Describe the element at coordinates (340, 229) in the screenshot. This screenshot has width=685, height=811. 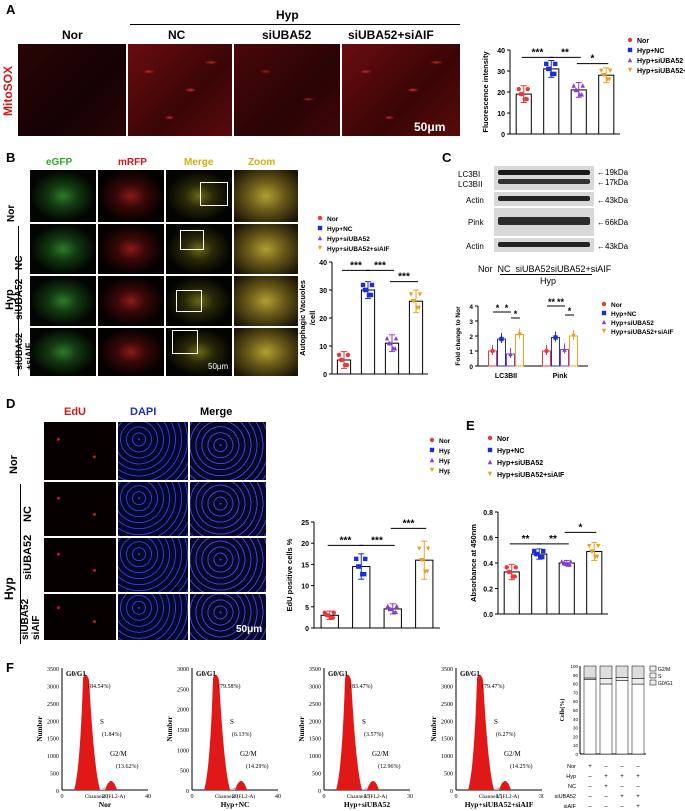
I see `legend-label-1: Hyp+NC` at that location.